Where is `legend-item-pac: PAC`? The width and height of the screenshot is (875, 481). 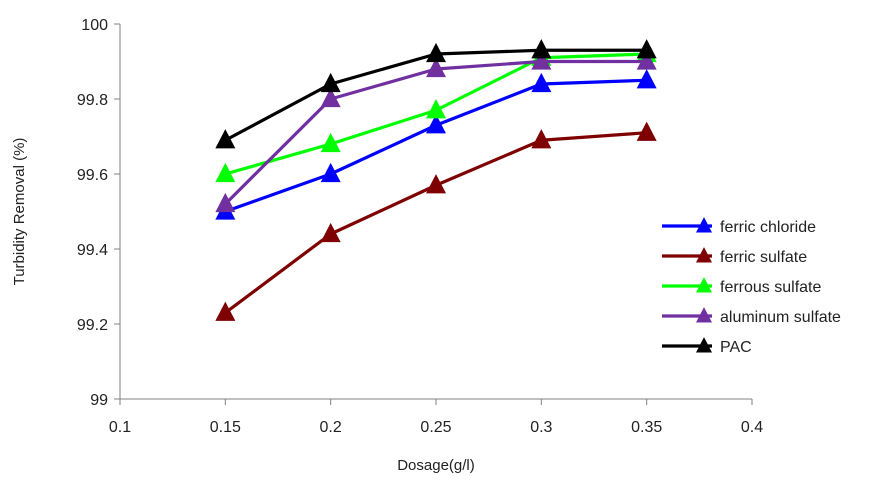 legend-item-pac: PAC is located at coordinates (707, 346).